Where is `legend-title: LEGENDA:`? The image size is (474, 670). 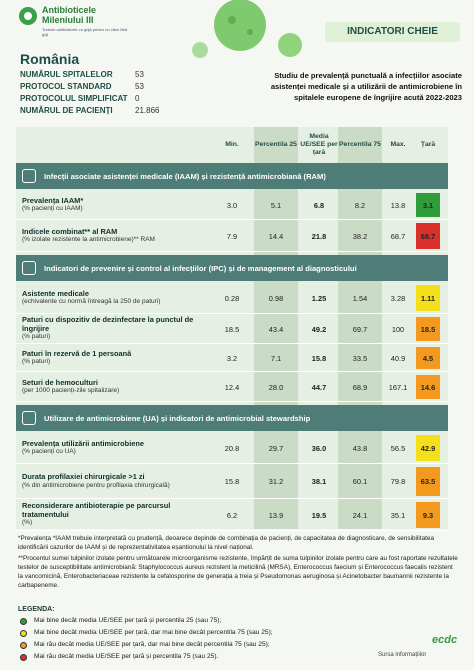 legend-title: LEGENDA: is located at coordinates (36, 609).